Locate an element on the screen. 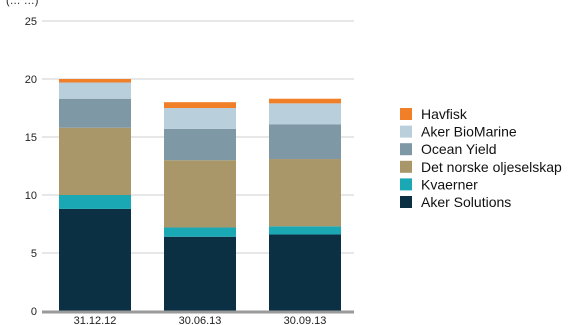  y-tick-label: 0 is located at coordinates (34, 312).